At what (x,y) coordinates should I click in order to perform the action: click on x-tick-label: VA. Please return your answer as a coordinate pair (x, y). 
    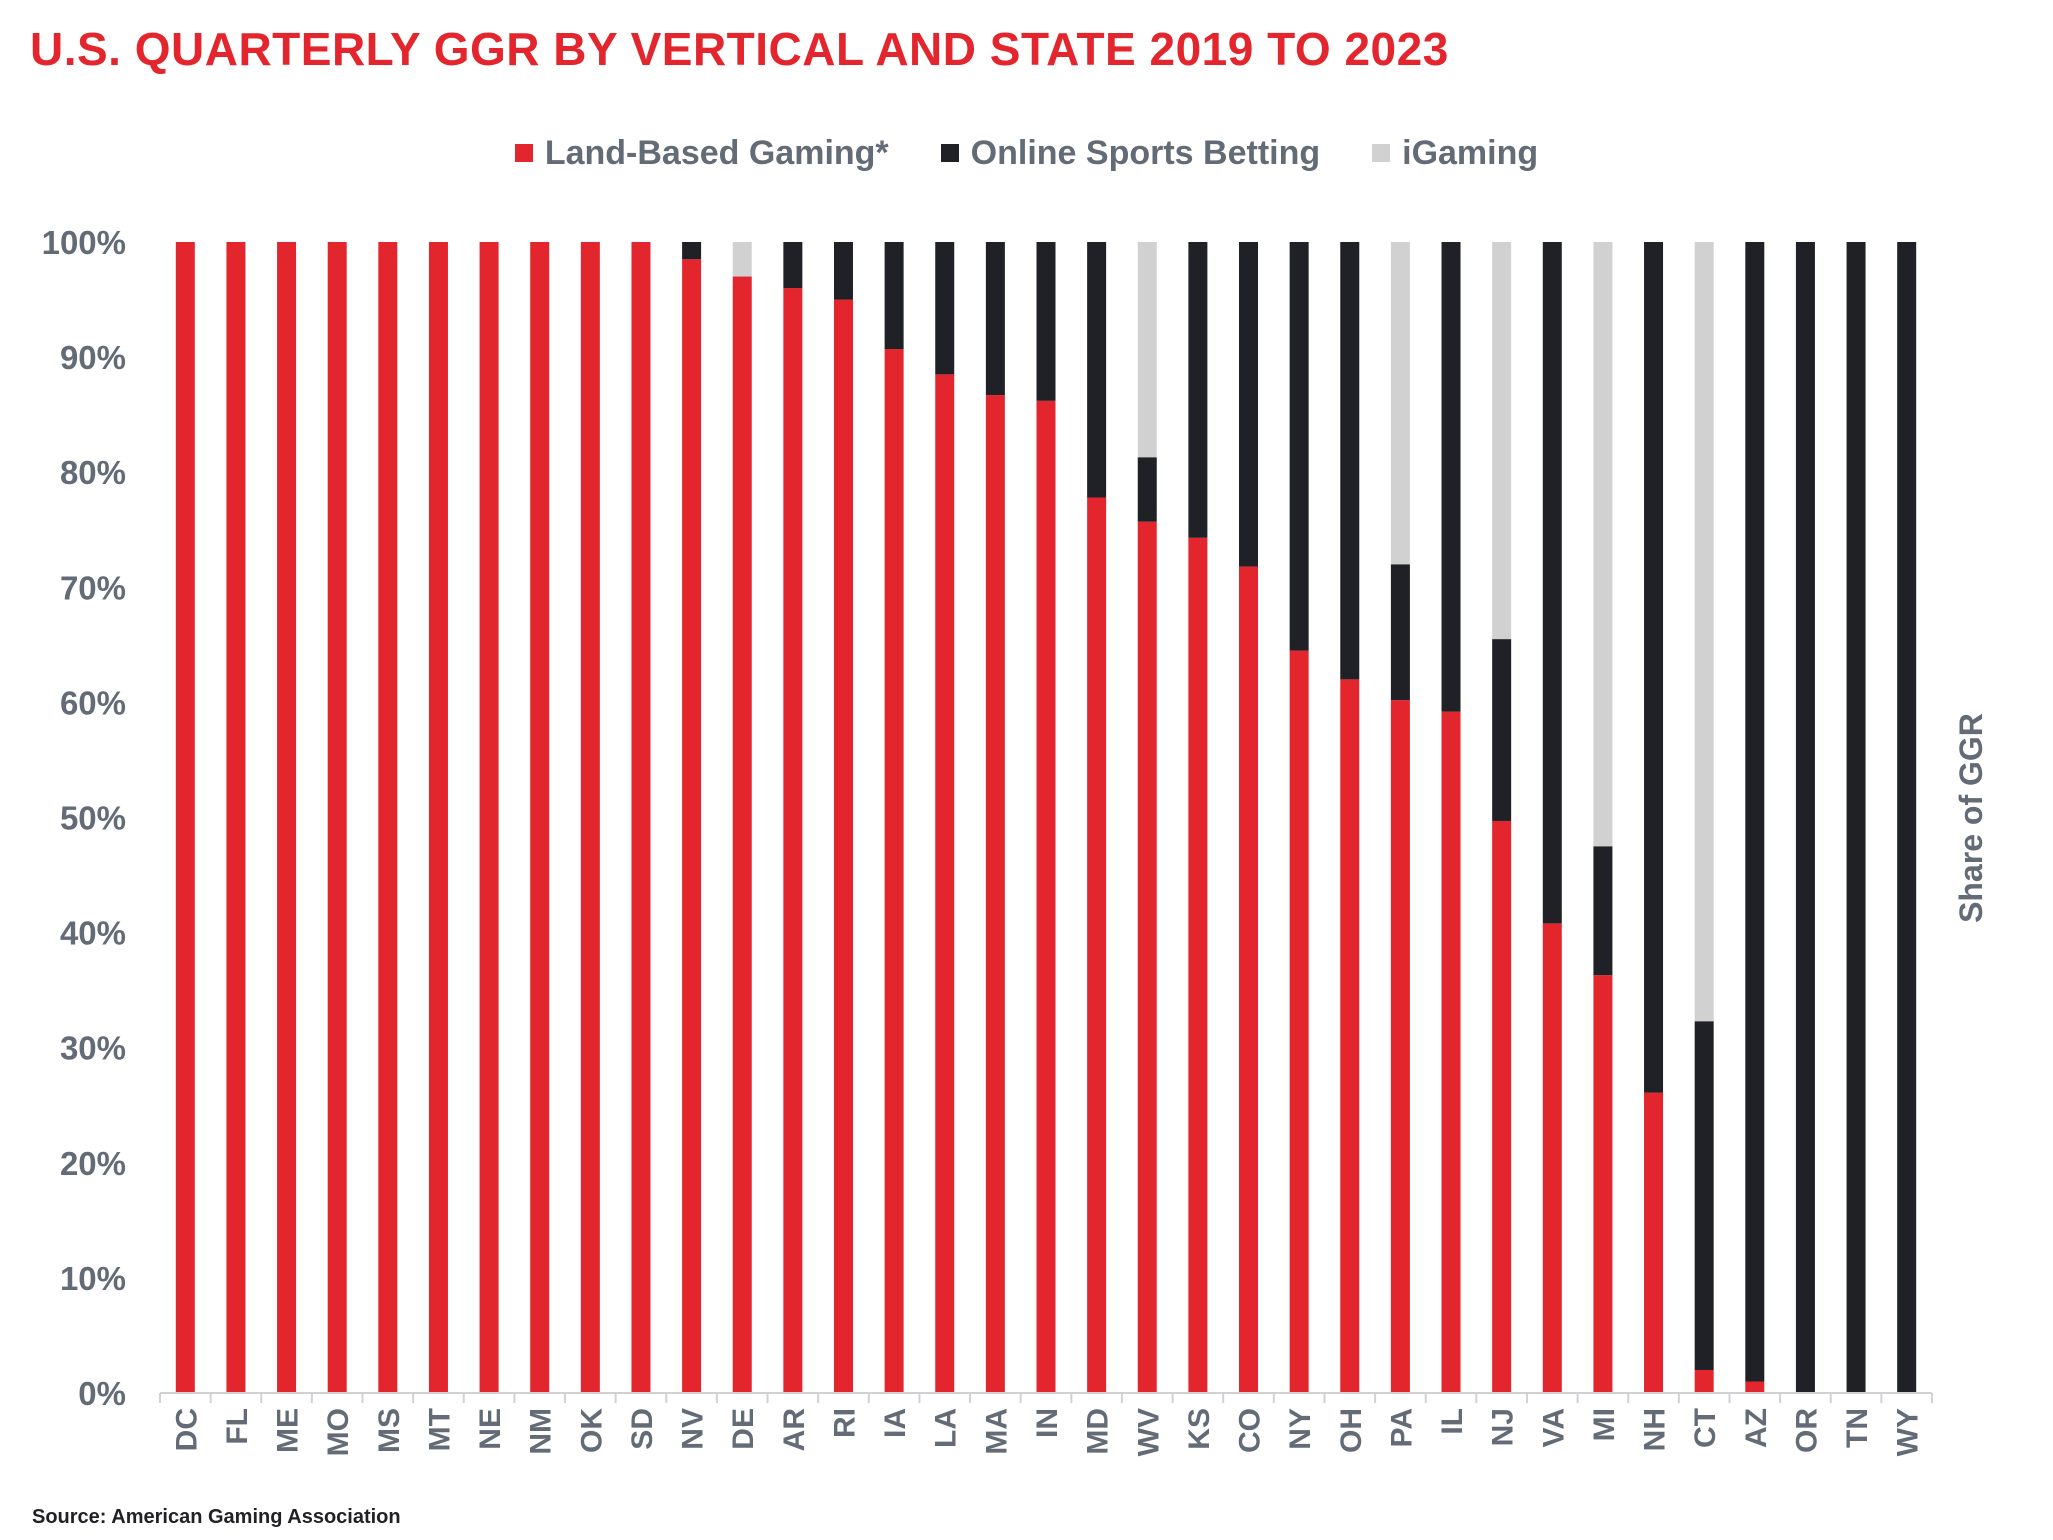
    Looking at the image, I should click on (1553, 1427).